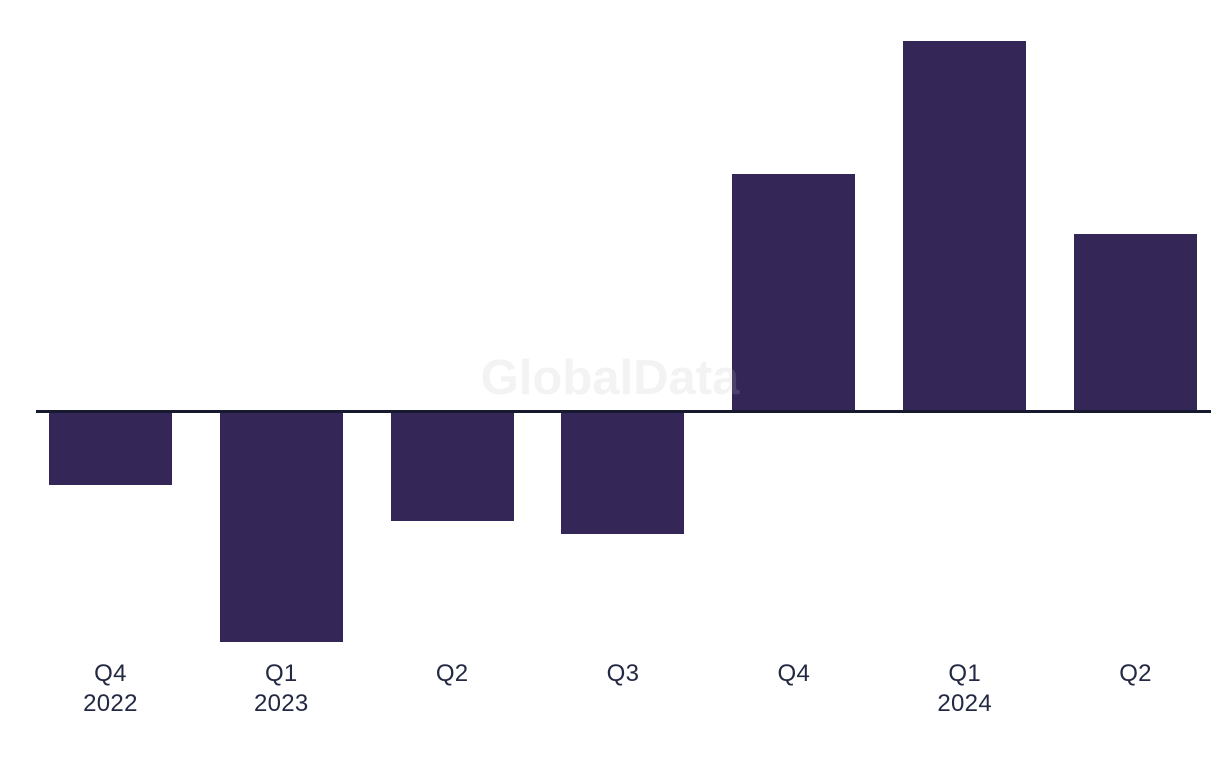 The image size is (1220, 768). I want to click on bar-q1-2023, so click(281, 527).